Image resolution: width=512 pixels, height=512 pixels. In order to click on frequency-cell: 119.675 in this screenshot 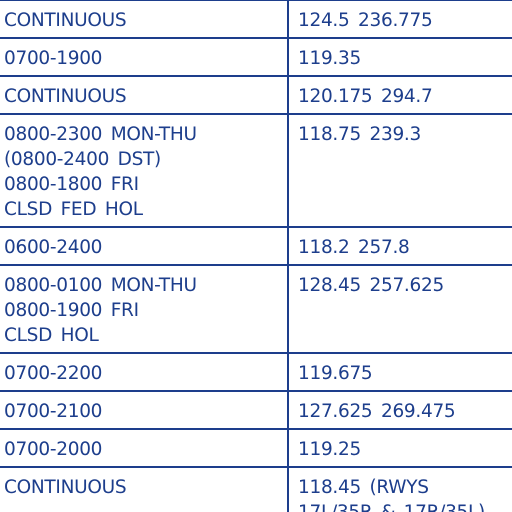, I will do `click(400, 372)`.